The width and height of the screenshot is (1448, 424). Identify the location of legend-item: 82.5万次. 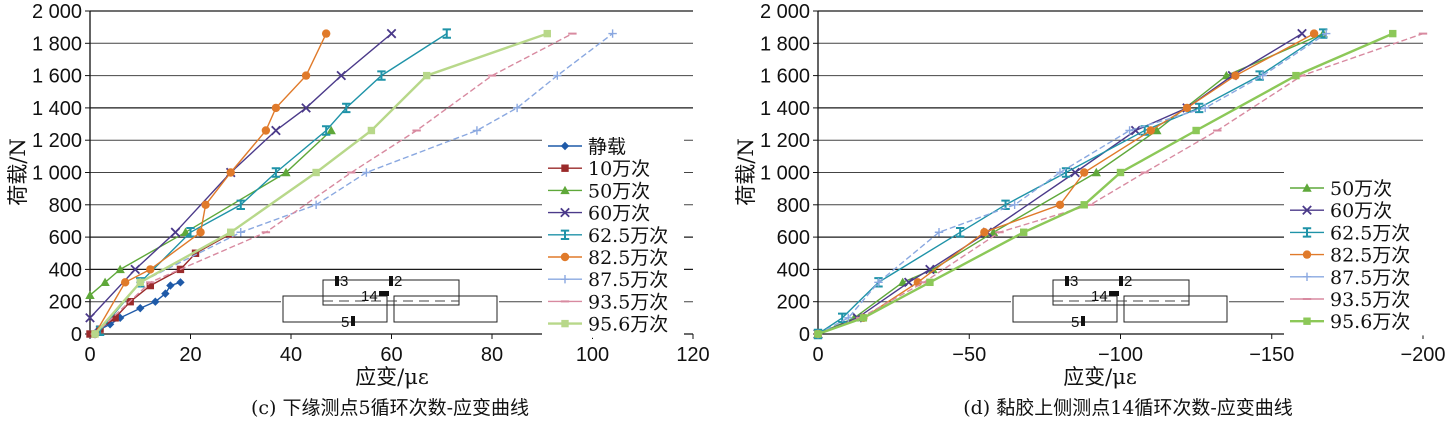
(608, 258).